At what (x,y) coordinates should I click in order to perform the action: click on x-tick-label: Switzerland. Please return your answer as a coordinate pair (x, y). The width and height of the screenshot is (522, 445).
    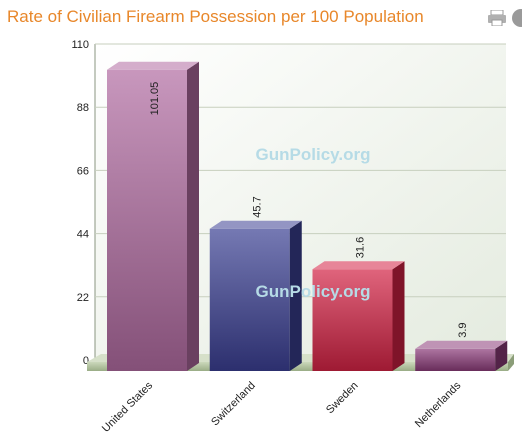
    Looking at the image, I should click on (233, 404).